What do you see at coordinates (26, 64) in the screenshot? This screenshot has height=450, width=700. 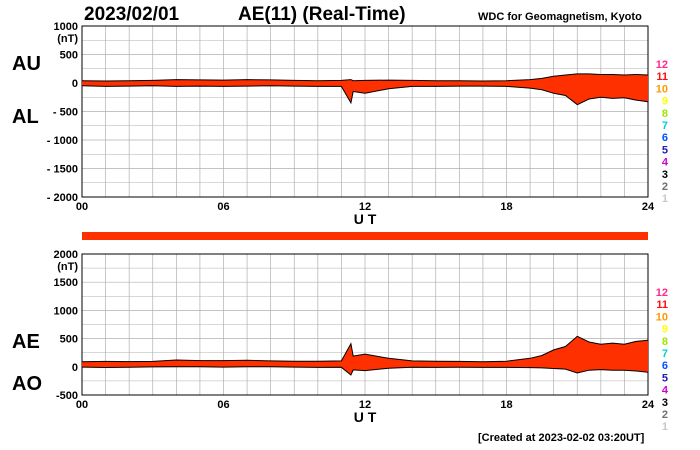 I see `series-label-au: AU` at bounding box center [26, 64].